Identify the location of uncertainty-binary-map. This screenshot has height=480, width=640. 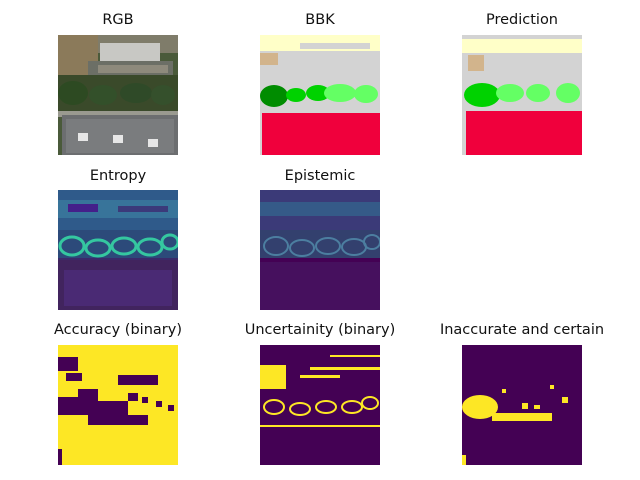
(320, 405).